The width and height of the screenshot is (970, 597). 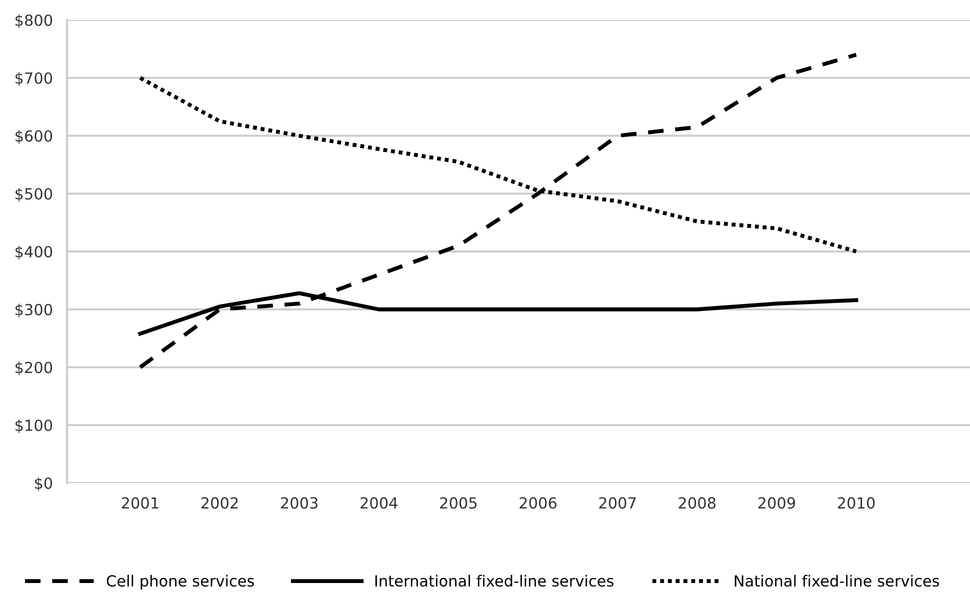 I want to click on y-tick-label: $800, so click(x=33, y=21).